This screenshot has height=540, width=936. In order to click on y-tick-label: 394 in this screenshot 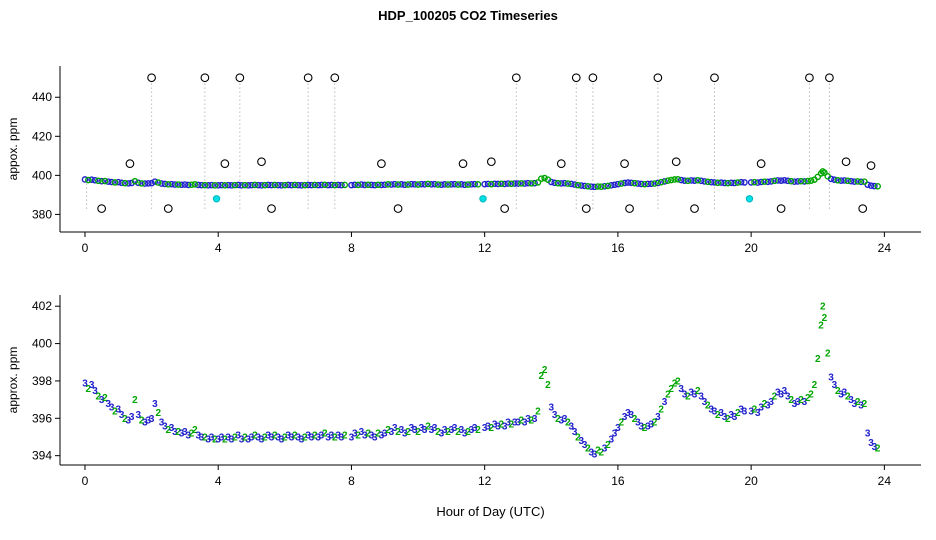, I will do `click(42, 456)`.